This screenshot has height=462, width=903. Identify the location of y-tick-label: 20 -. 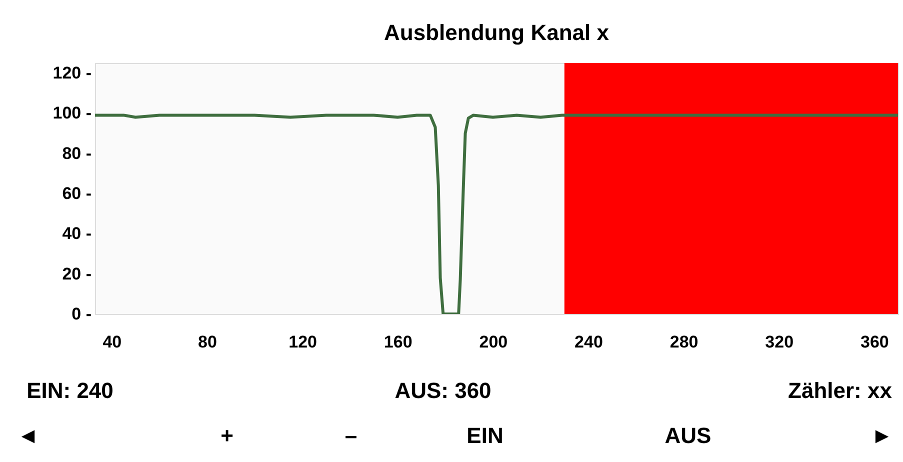
(77, 274).